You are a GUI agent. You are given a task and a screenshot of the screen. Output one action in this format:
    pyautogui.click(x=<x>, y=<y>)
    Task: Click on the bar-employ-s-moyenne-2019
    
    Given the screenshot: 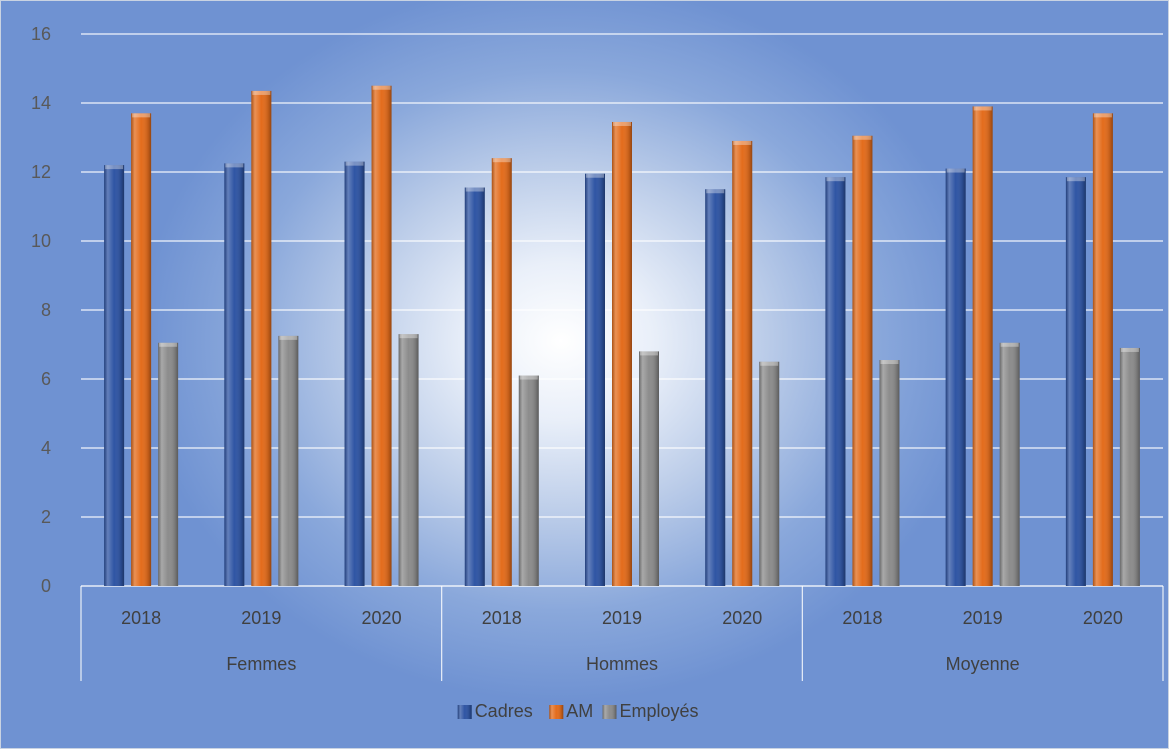 What is the action you would take?
    pyautogui.click(x=1009, y=464)
    